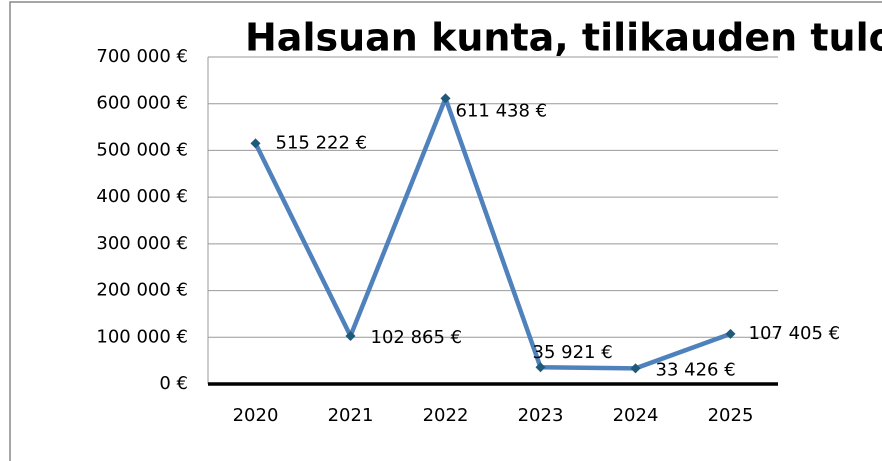 This screenshot has width=882, height=461. I want to click on y-tick-label: 100 000 €, so click(142, 336).